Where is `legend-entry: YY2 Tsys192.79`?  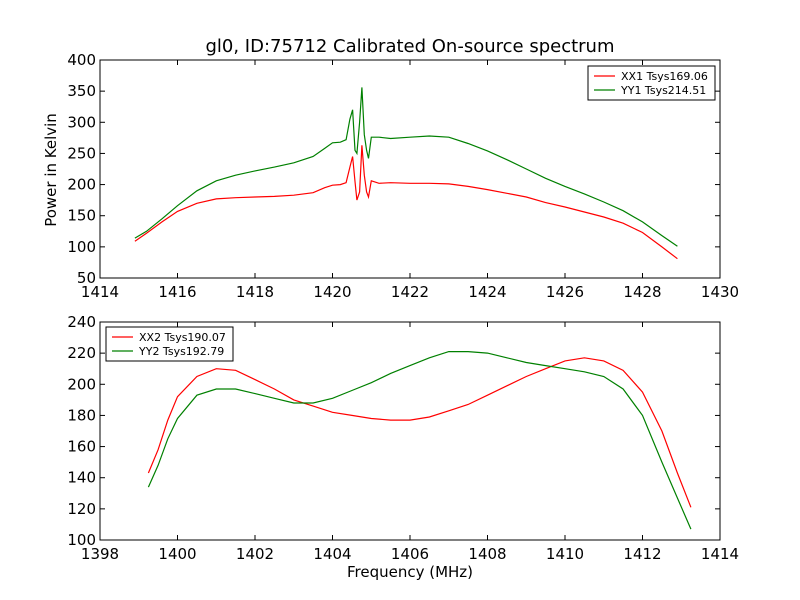 legend-entry: YY2 Tsys192.79 is located at coordinates (181, 351).